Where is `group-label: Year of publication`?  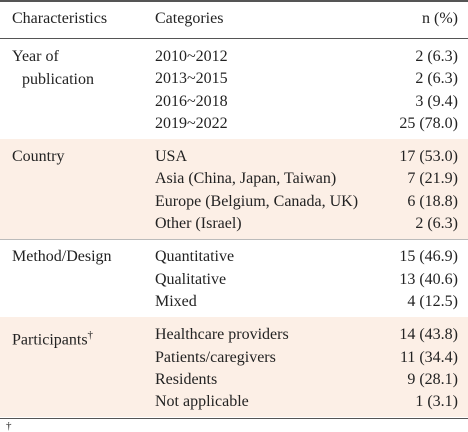
group-label: Year of publication is located at coordinates (71, 68).